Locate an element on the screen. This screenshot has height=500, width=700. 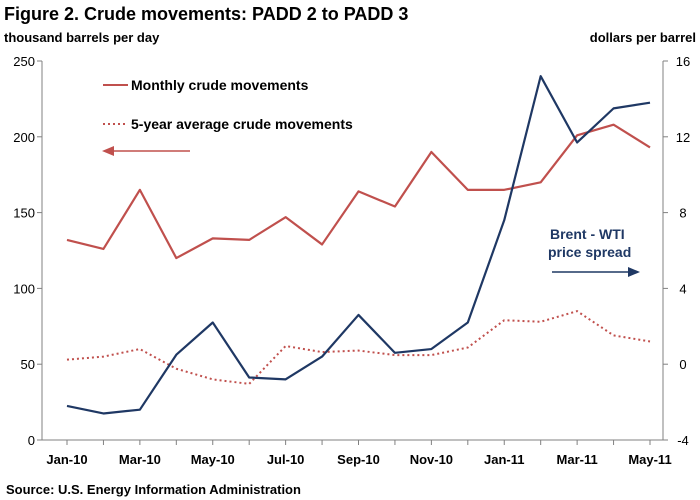
y-axis-left-label: thousand barrels per day is located at coordinates (82, 37).